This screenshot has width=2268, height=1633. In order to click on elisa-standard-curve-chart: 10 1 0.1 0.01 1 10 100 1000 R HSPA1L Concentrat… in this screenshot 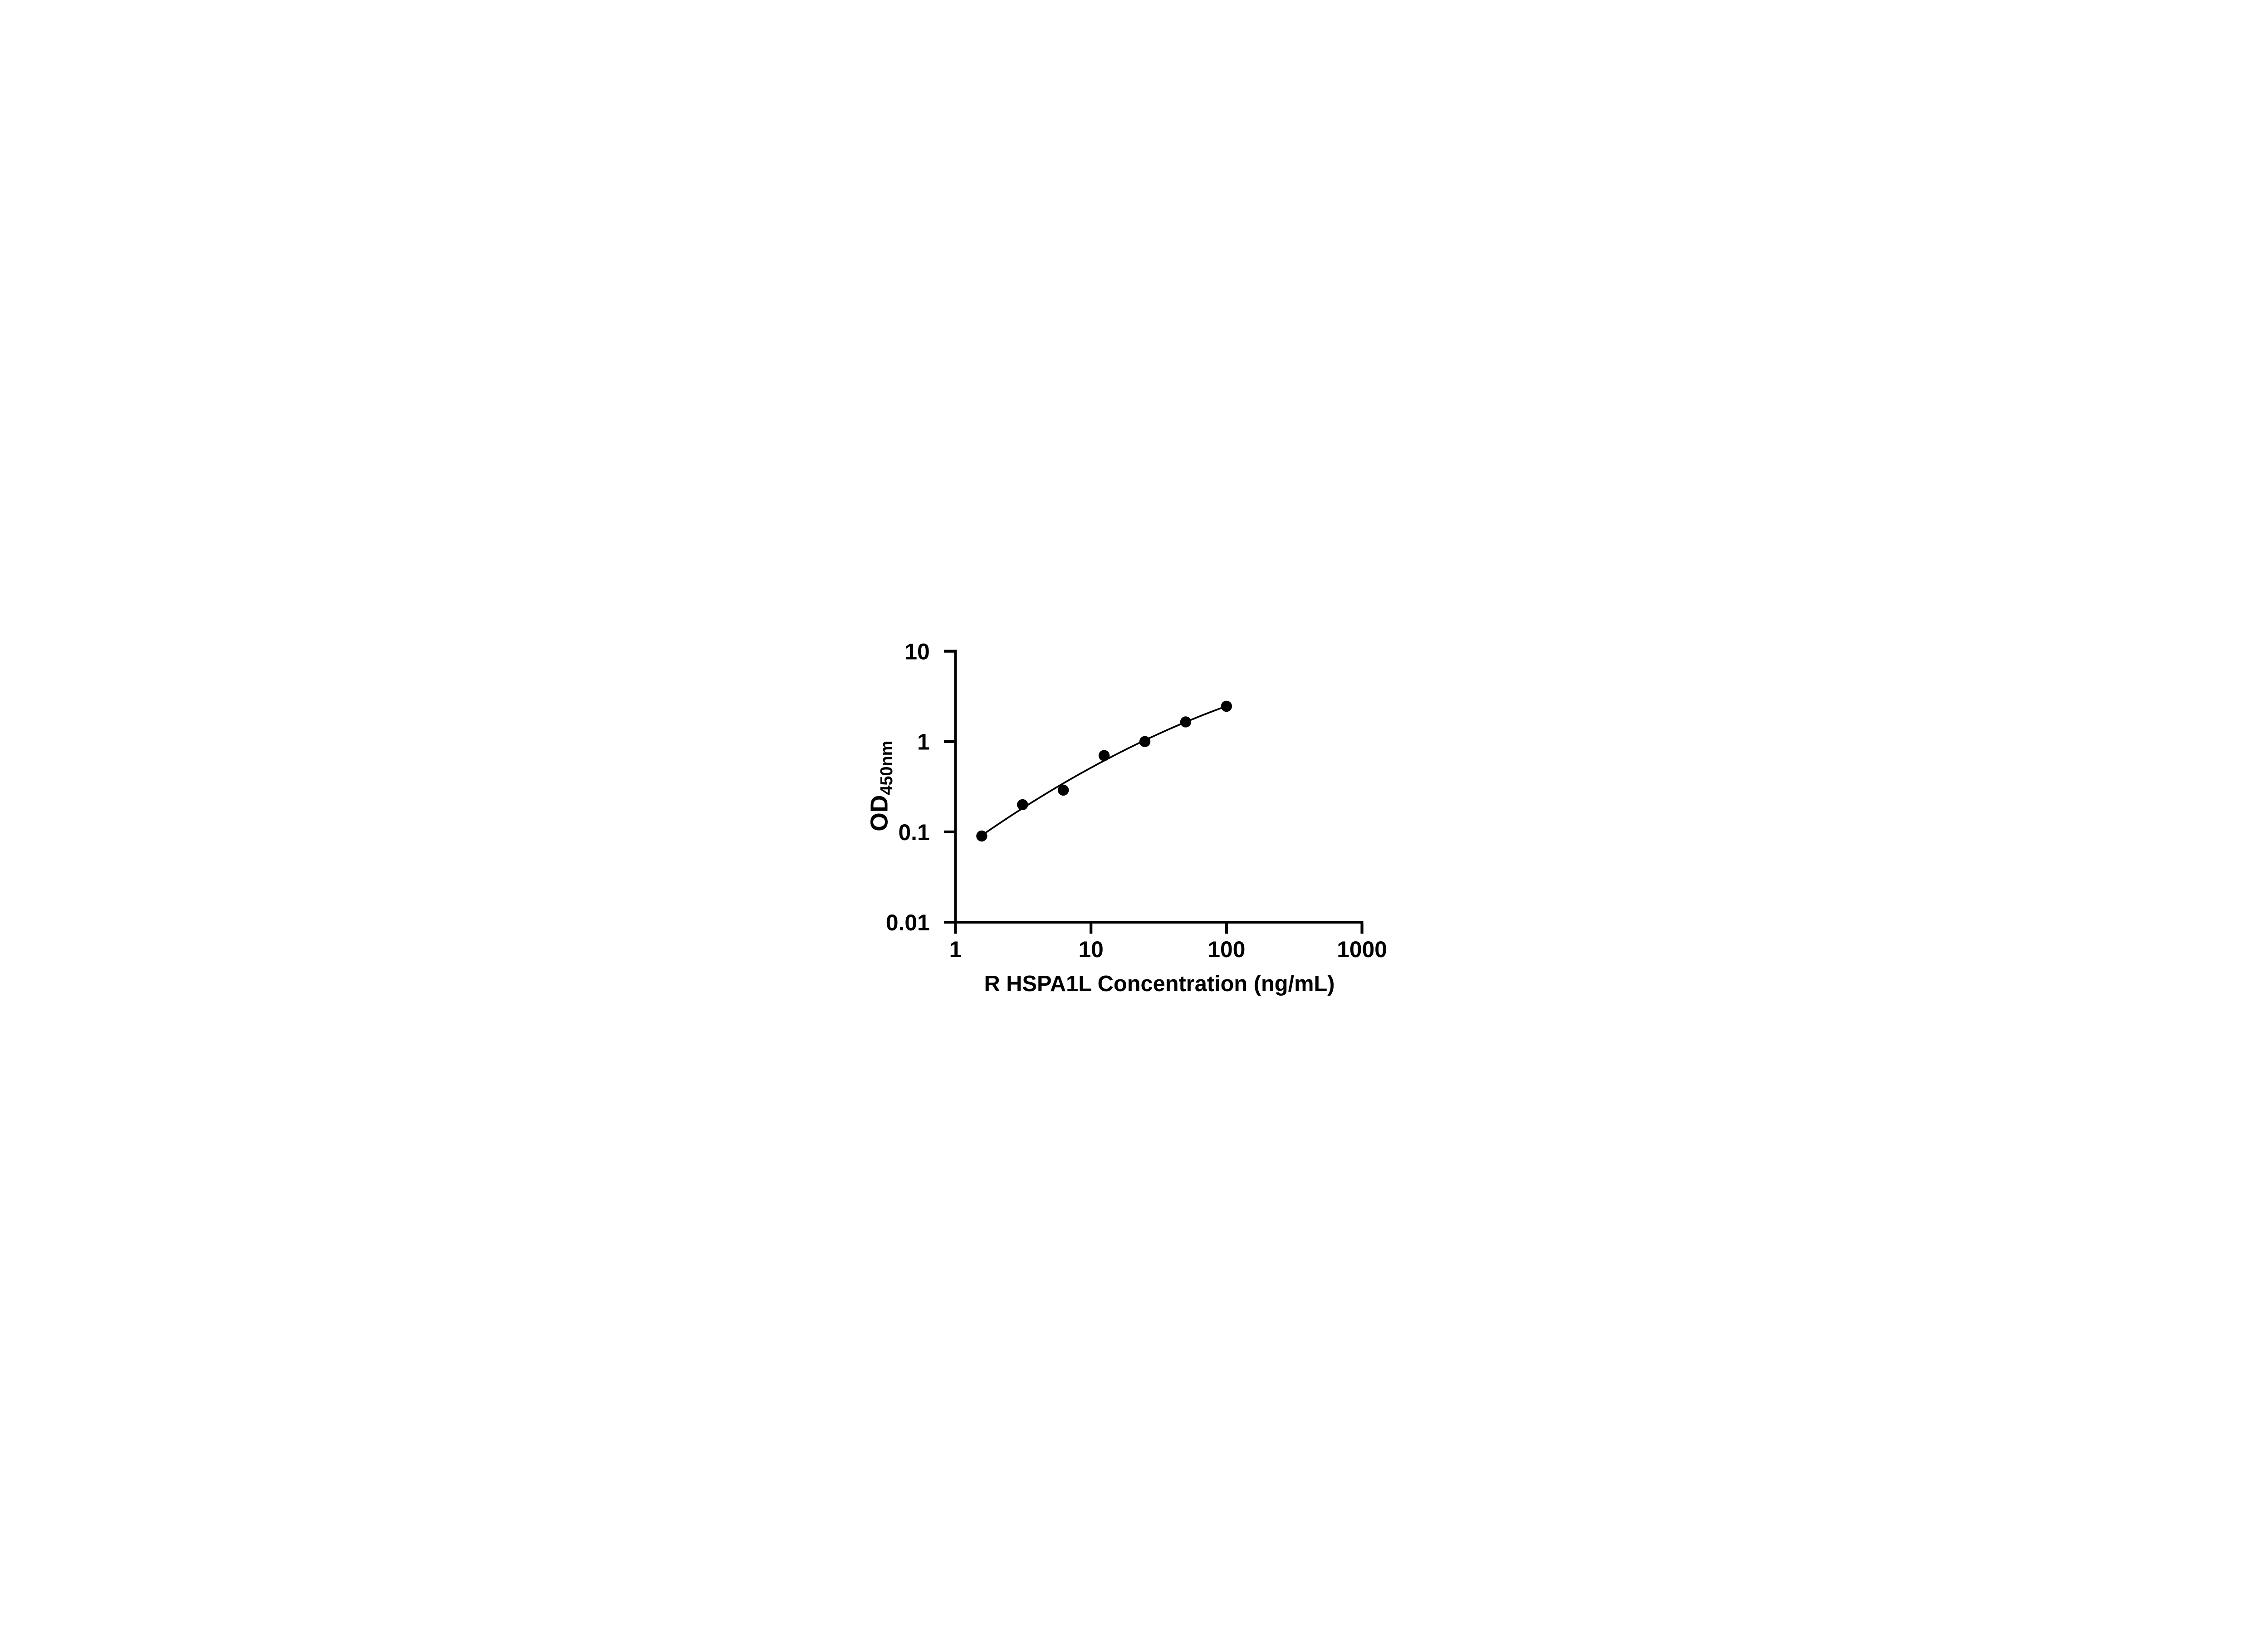, I will do `click(1134, 816)`.